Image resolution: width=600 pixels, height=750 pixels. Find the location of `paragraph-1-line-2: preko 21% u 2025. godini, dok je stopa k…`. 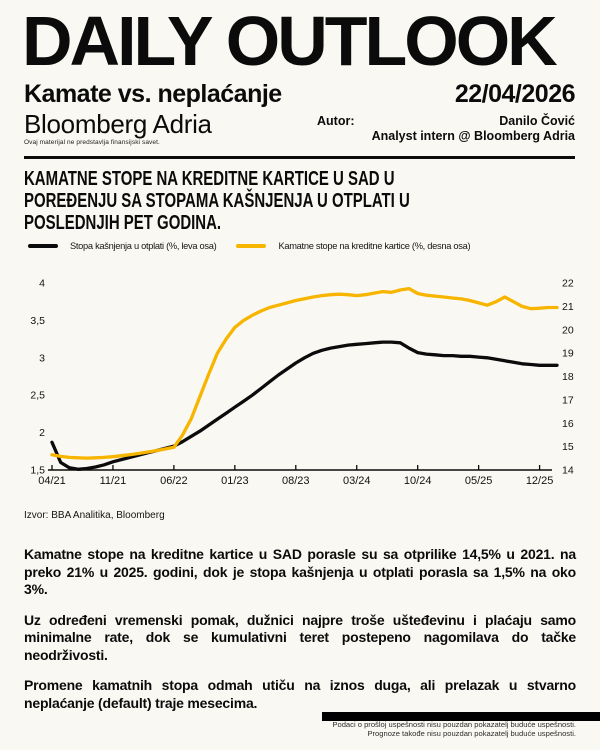

paragraph-1-line-2: preko 21% u 2025. godini, dok je stopa k… is located at coordinates (300, 571).